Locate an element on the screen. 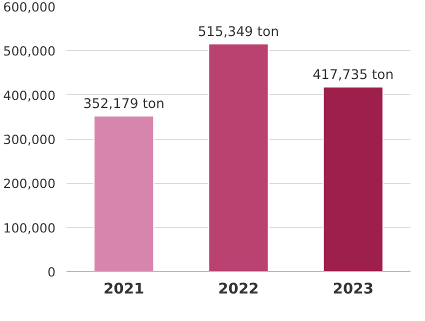 This screenshot has height=321, width=425. y-tick-label: 500,000 is located at coordinates (29, 51).